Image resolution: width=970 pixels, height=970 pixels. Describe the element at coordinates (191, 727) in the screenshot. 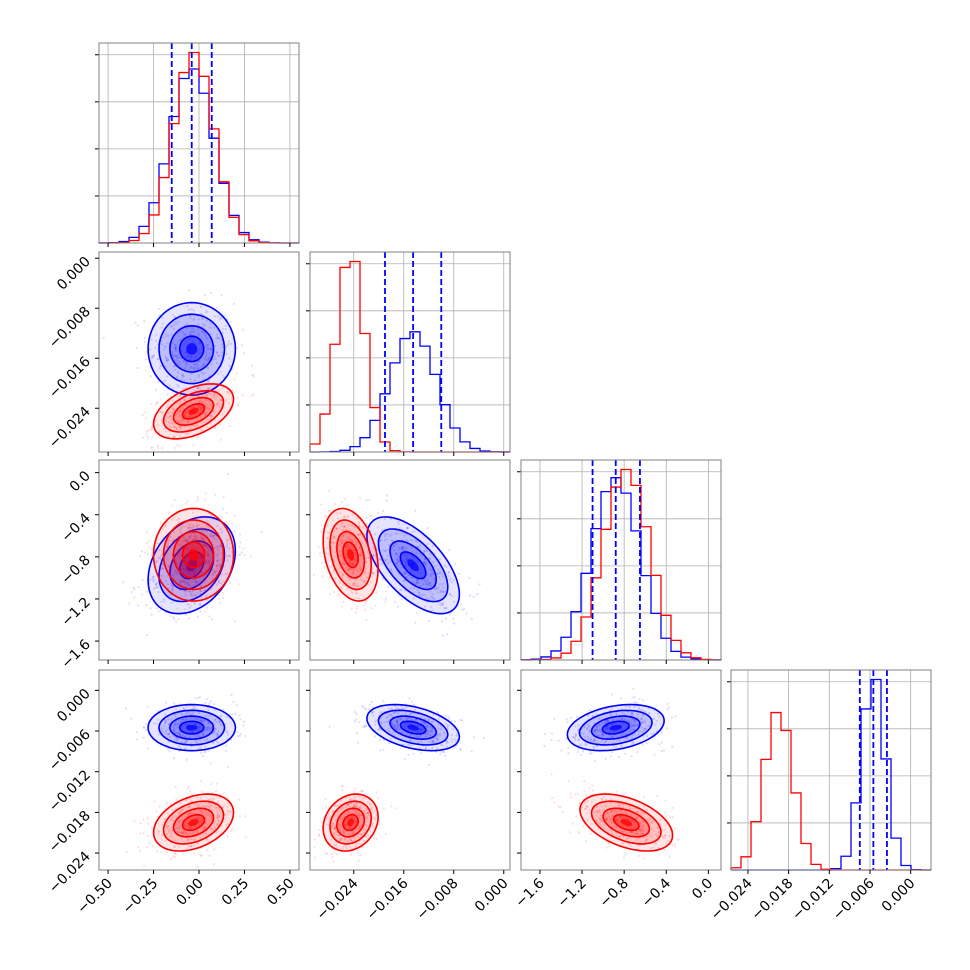

I see `contour-line` at that location.